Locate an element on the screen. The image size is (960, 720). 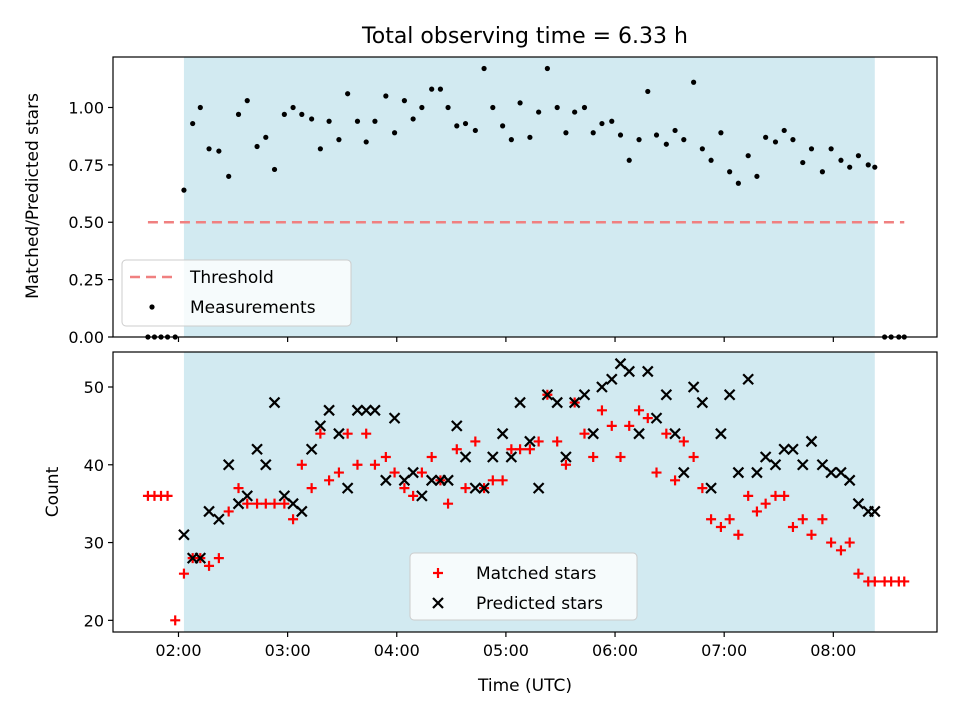
figure-title: Total observing time = 6.33 h is located at coordinates (524, 36).